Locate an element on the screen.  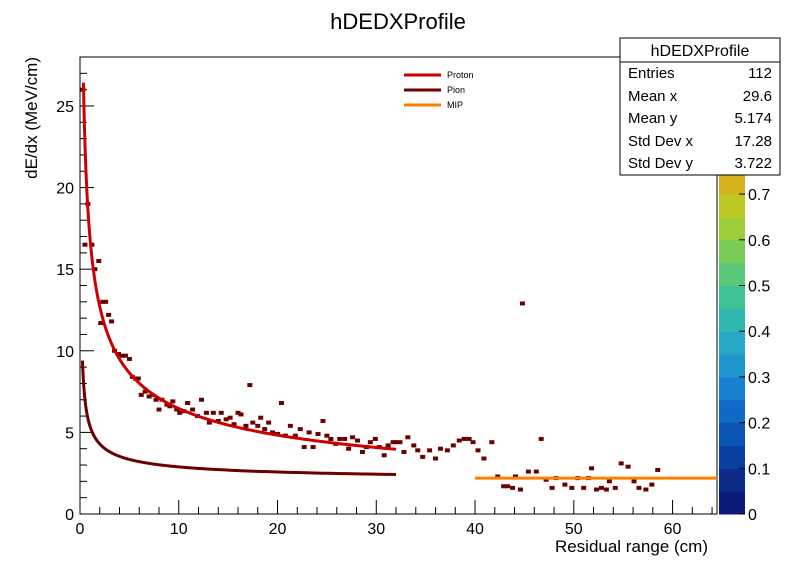
stats-label-entries: Entries is located at coordinates (651, 73).